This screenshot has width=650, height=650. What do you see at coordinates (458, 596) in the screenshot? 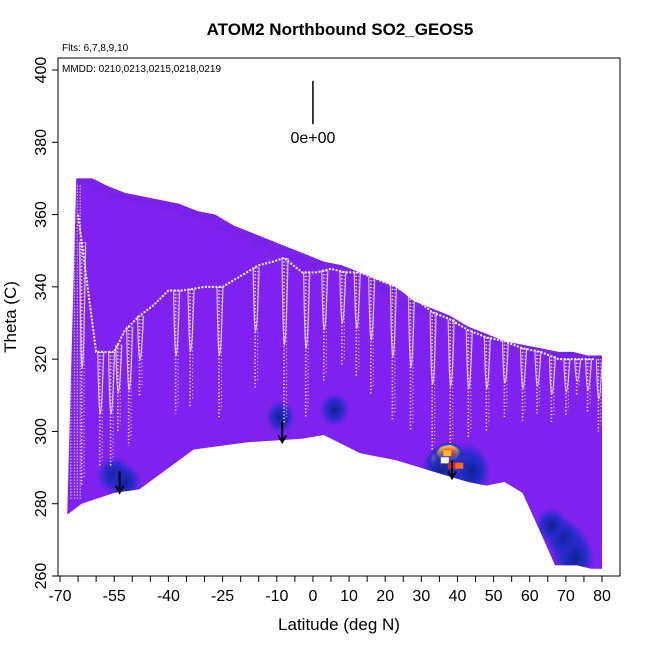
I see `x-tick-label: 40` at bounding box center [458, 596].